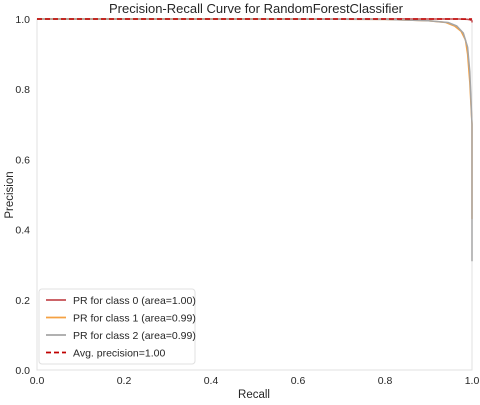  I want to click on x-axis-label: Recall, so click(254, 395).